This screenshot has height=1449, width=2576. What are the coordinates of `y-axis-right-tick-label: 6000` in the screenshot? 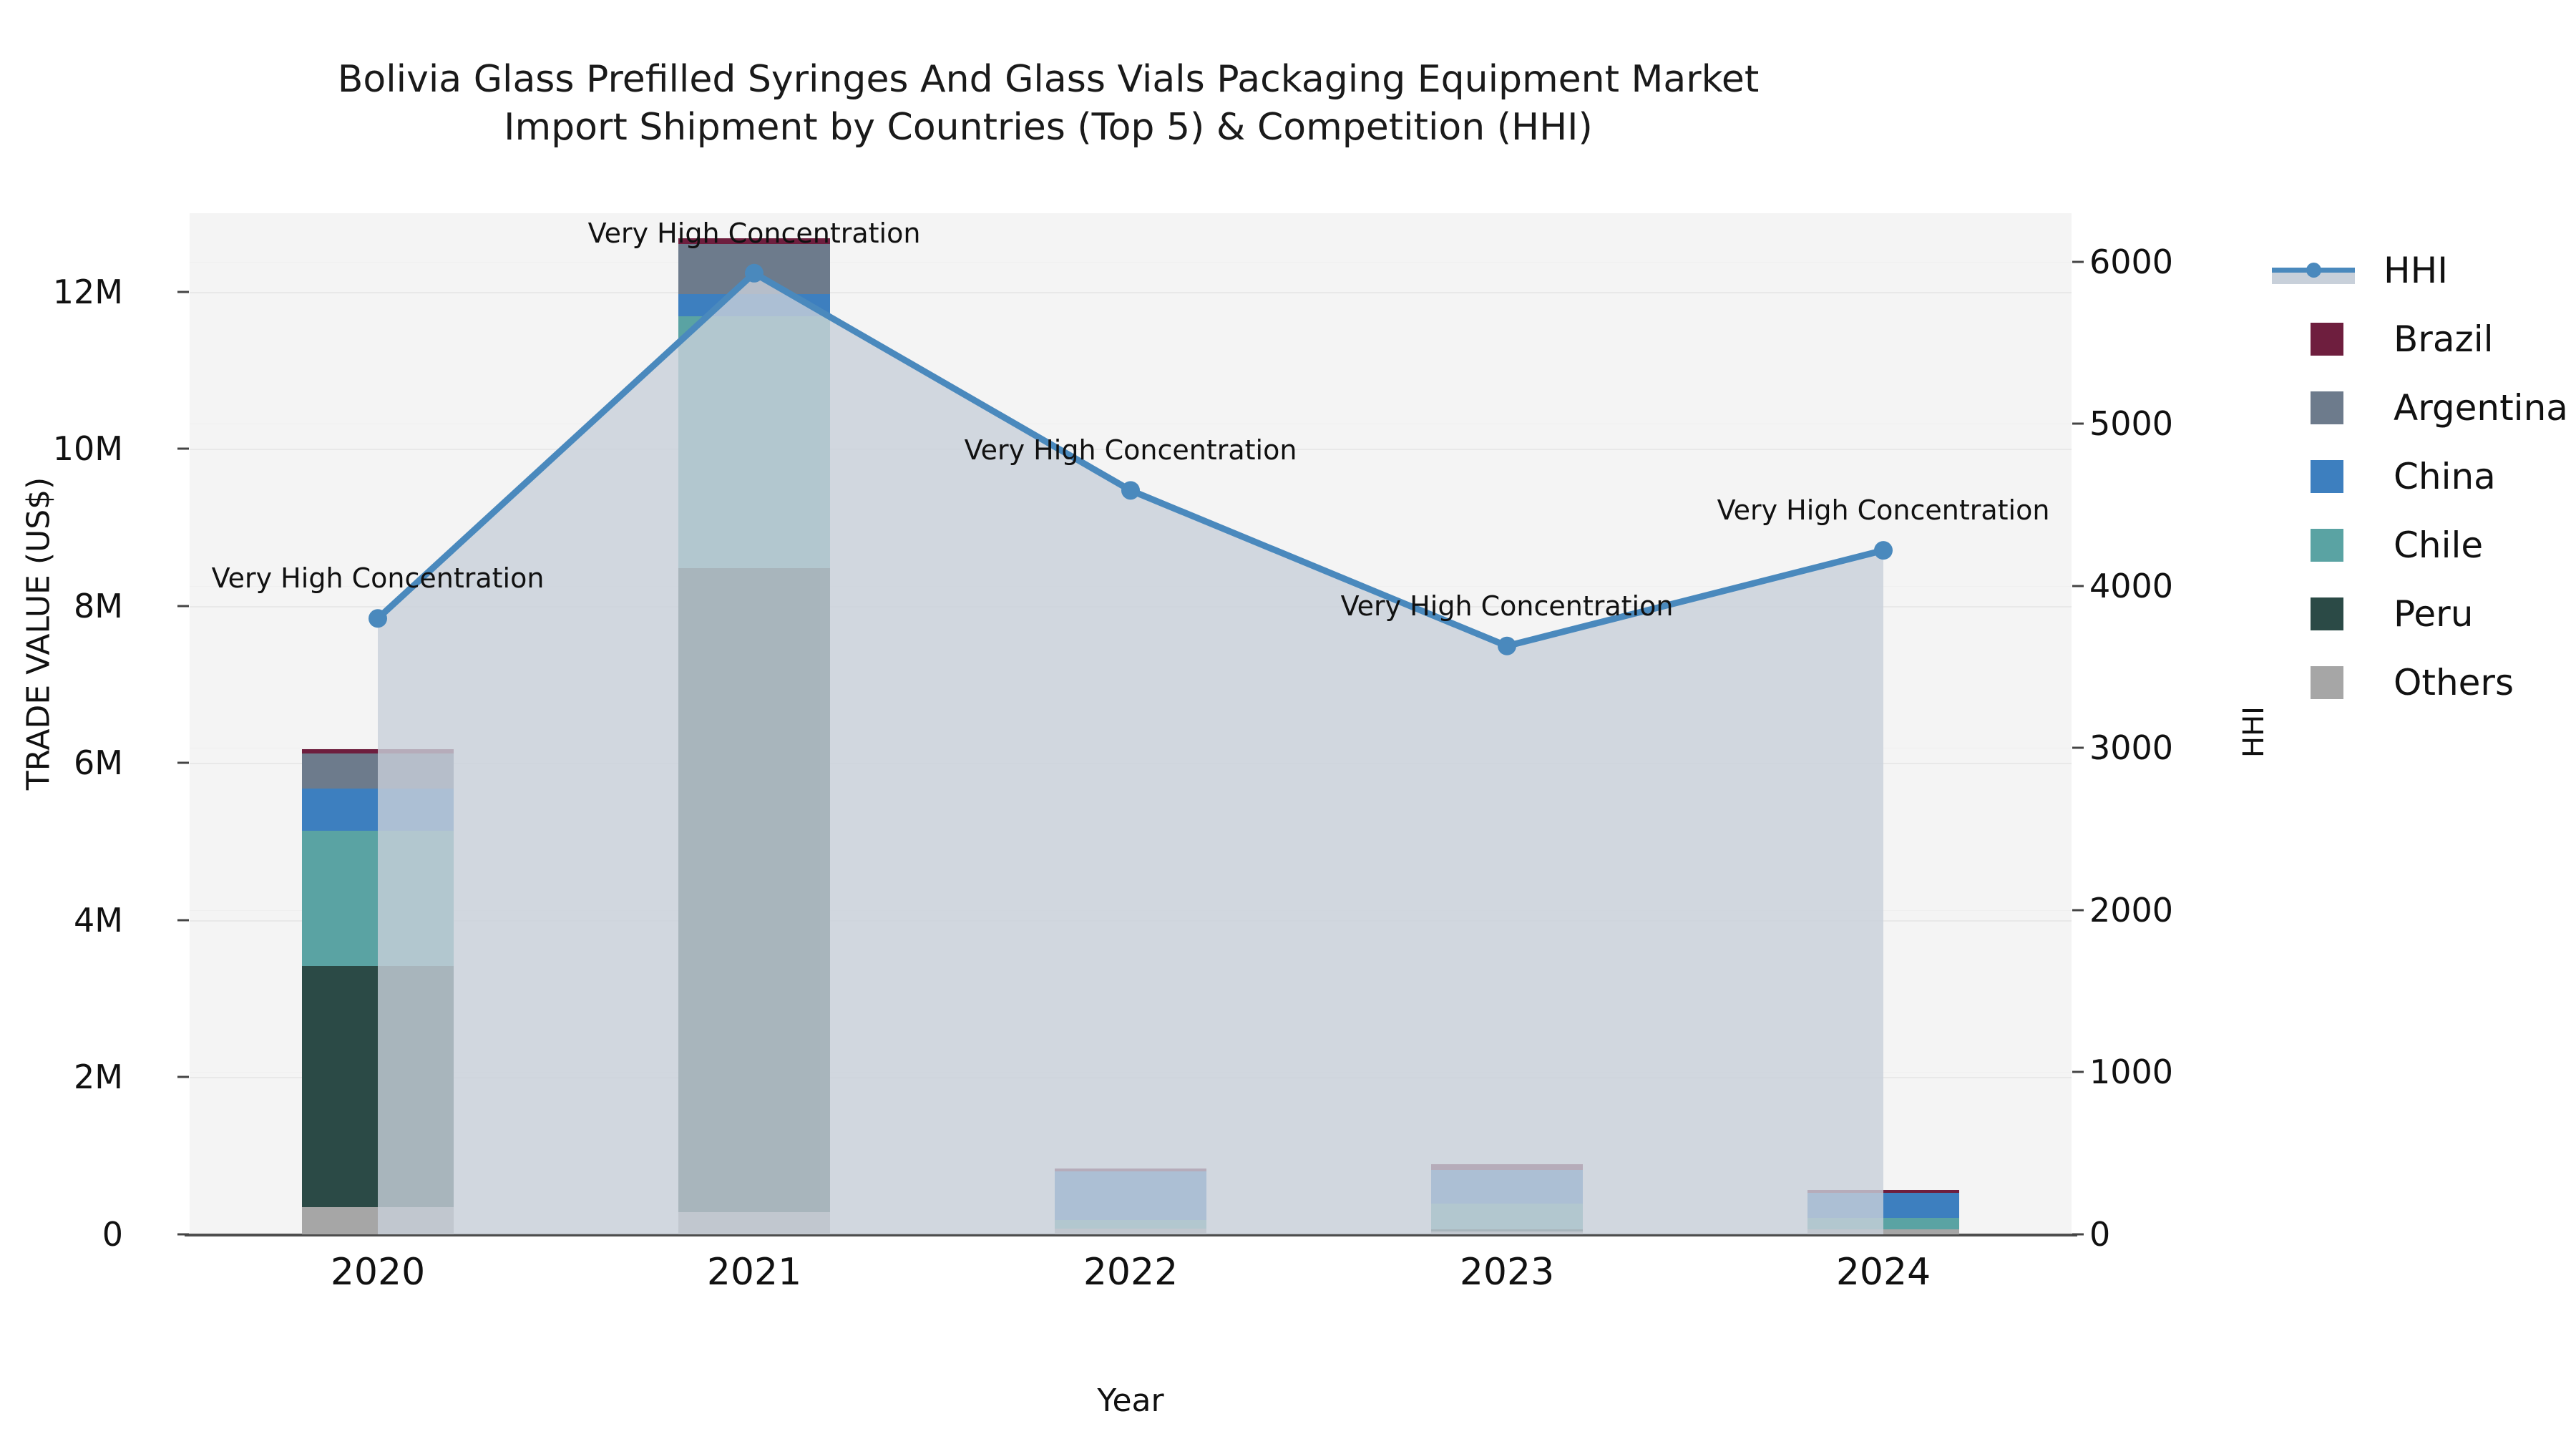 It's located at (2131, 261).